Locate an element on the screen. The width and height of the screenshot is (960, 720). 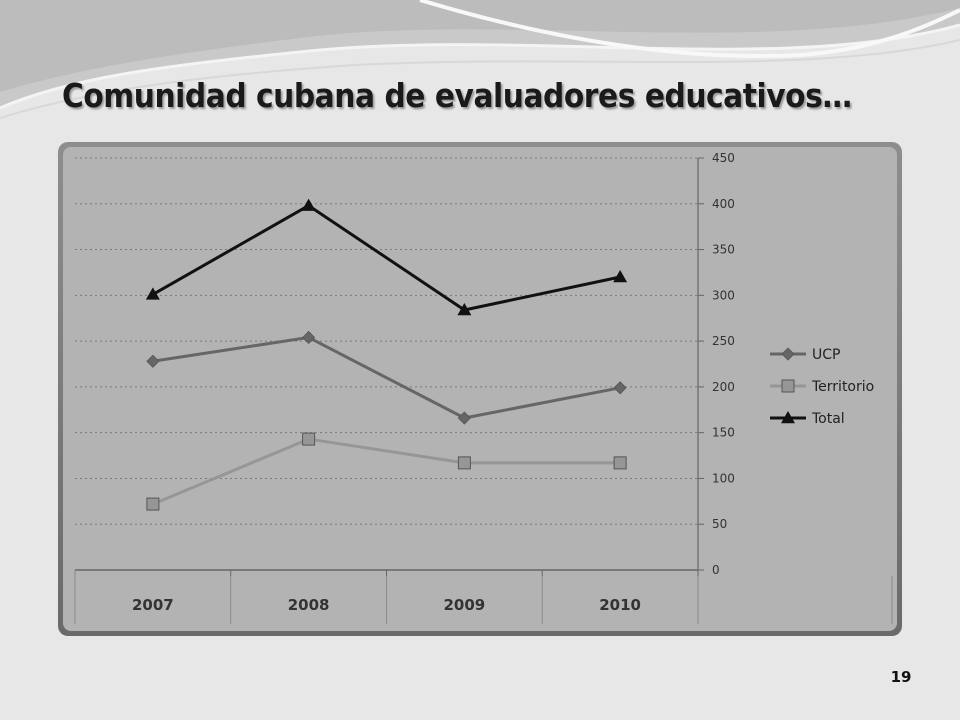
legend-label-territorio: Territorio is located at coordinates (842, 387).